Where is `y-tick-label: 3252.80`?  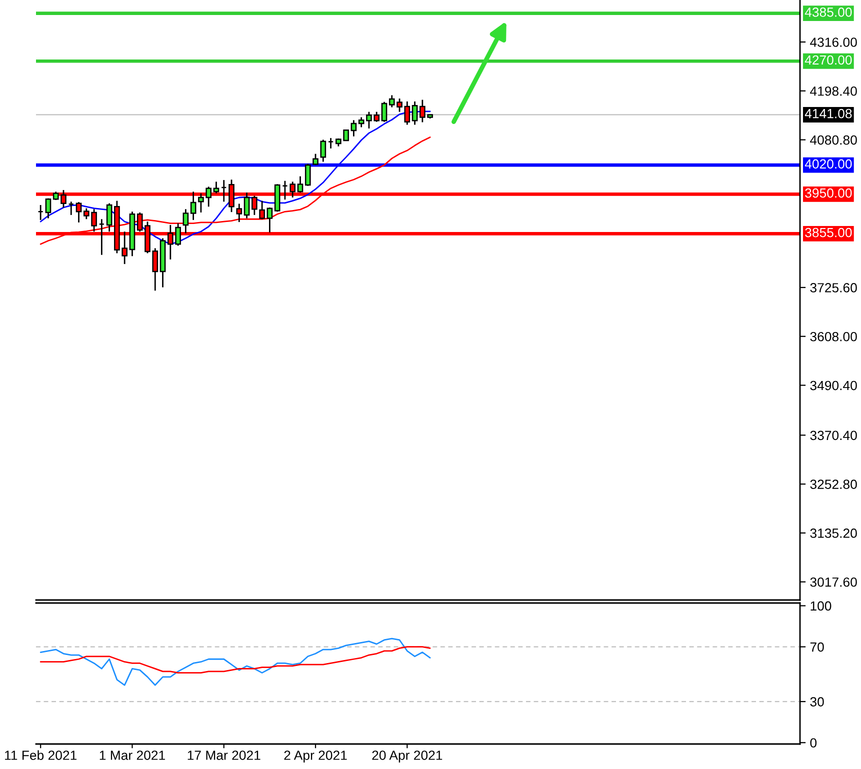 y-tick-label: 3252.80 is located at coordinates (833, 484).